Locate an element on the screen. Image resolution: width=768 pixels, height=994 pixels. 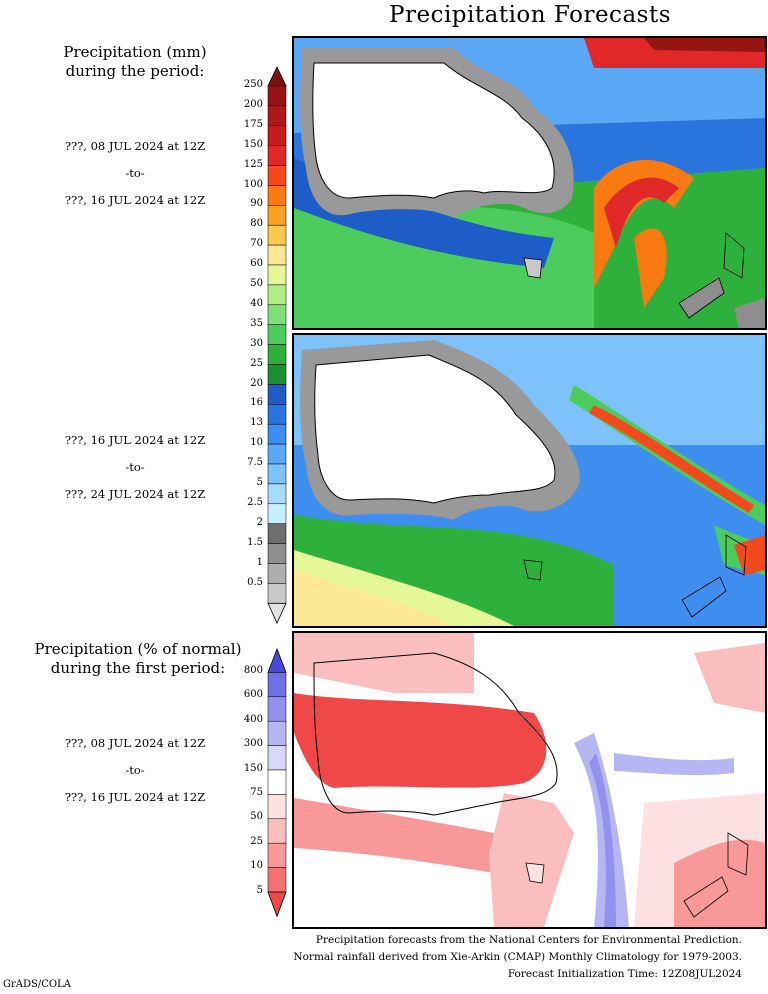
legend-mm-heading-line2: during the period: is located at coordinates (135, 71).